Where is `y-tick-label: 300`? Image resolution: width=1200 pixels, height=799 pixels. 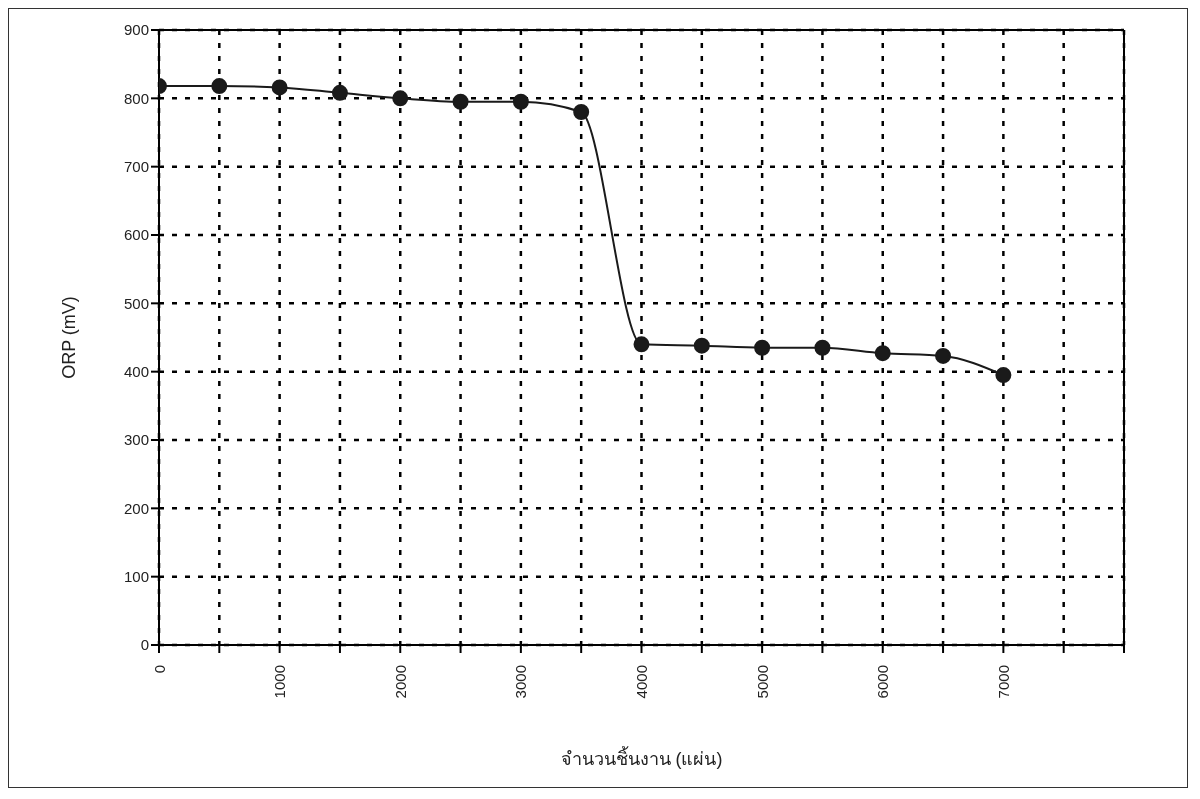
y-tick-label: 300 is located at coordinates (136, 440).